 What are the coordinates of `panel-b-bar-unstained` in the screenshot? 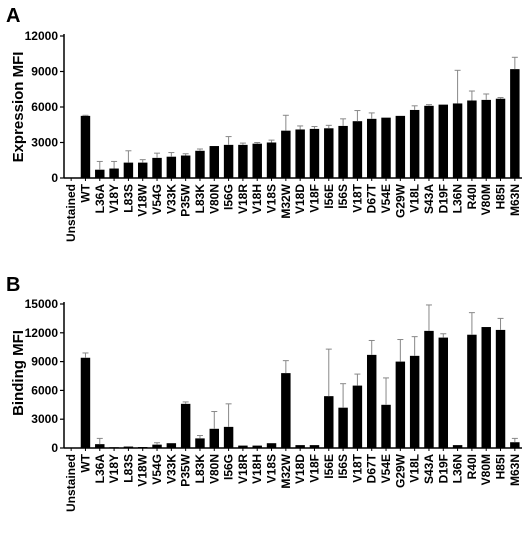 It's located at (71, 448).